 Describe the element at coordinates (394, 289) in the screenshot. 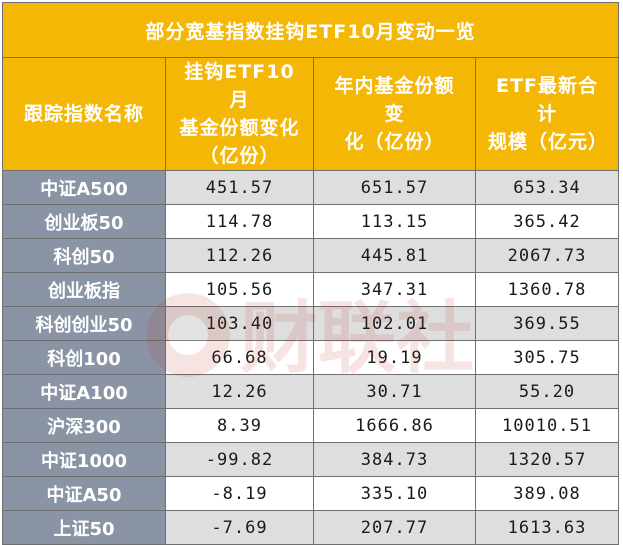

I see `ytd-change-cell: 347.31` at that location.